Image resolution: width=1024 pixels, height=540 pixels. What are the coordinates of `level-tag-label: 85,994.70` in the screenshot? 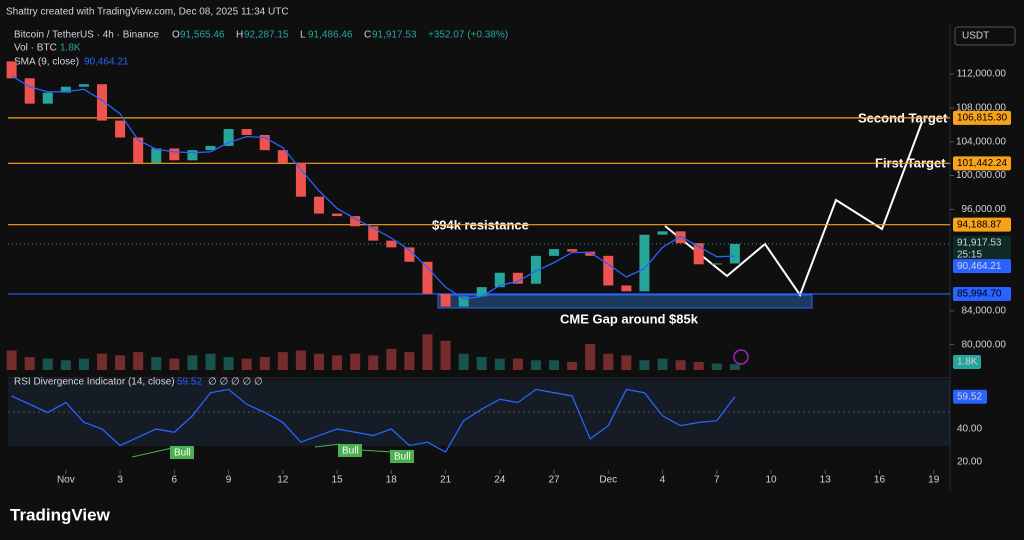 It's located at (979, 294).